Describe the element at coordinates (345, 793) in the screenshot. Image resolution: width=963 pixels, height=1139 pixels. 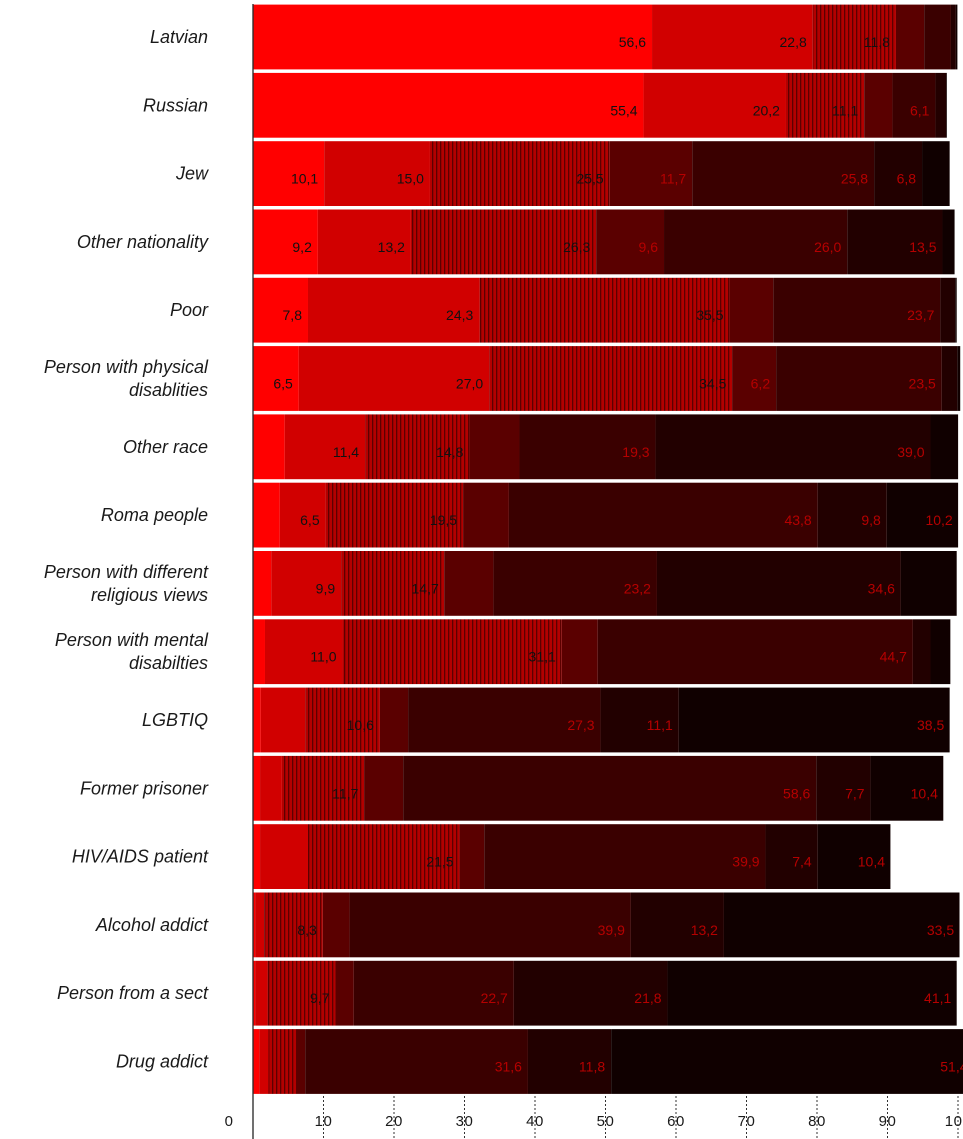
I see `data-label: 11,7` at that location.